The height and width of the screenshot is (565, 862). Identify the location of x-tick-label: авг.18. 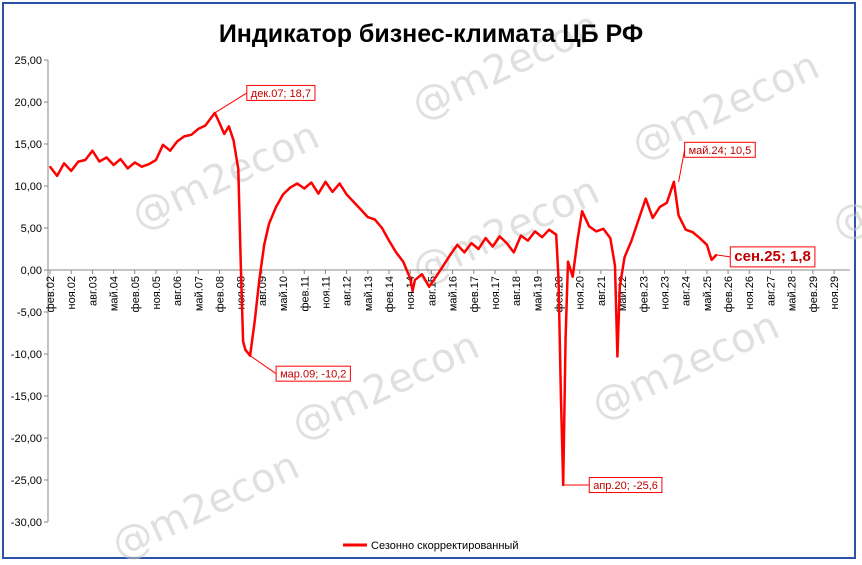
(517, 291).